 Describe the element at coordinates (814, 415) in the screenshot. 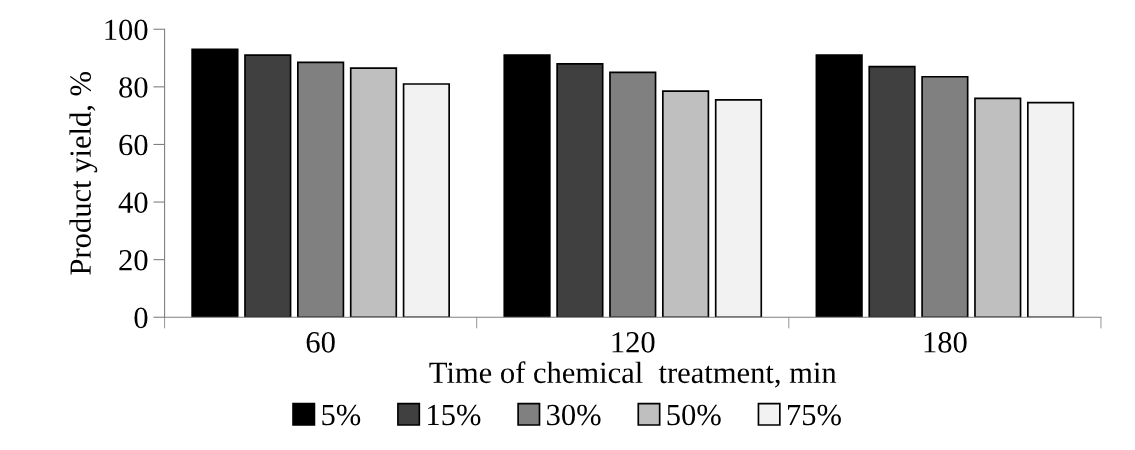

I see `legend-label: 75%` at that location.